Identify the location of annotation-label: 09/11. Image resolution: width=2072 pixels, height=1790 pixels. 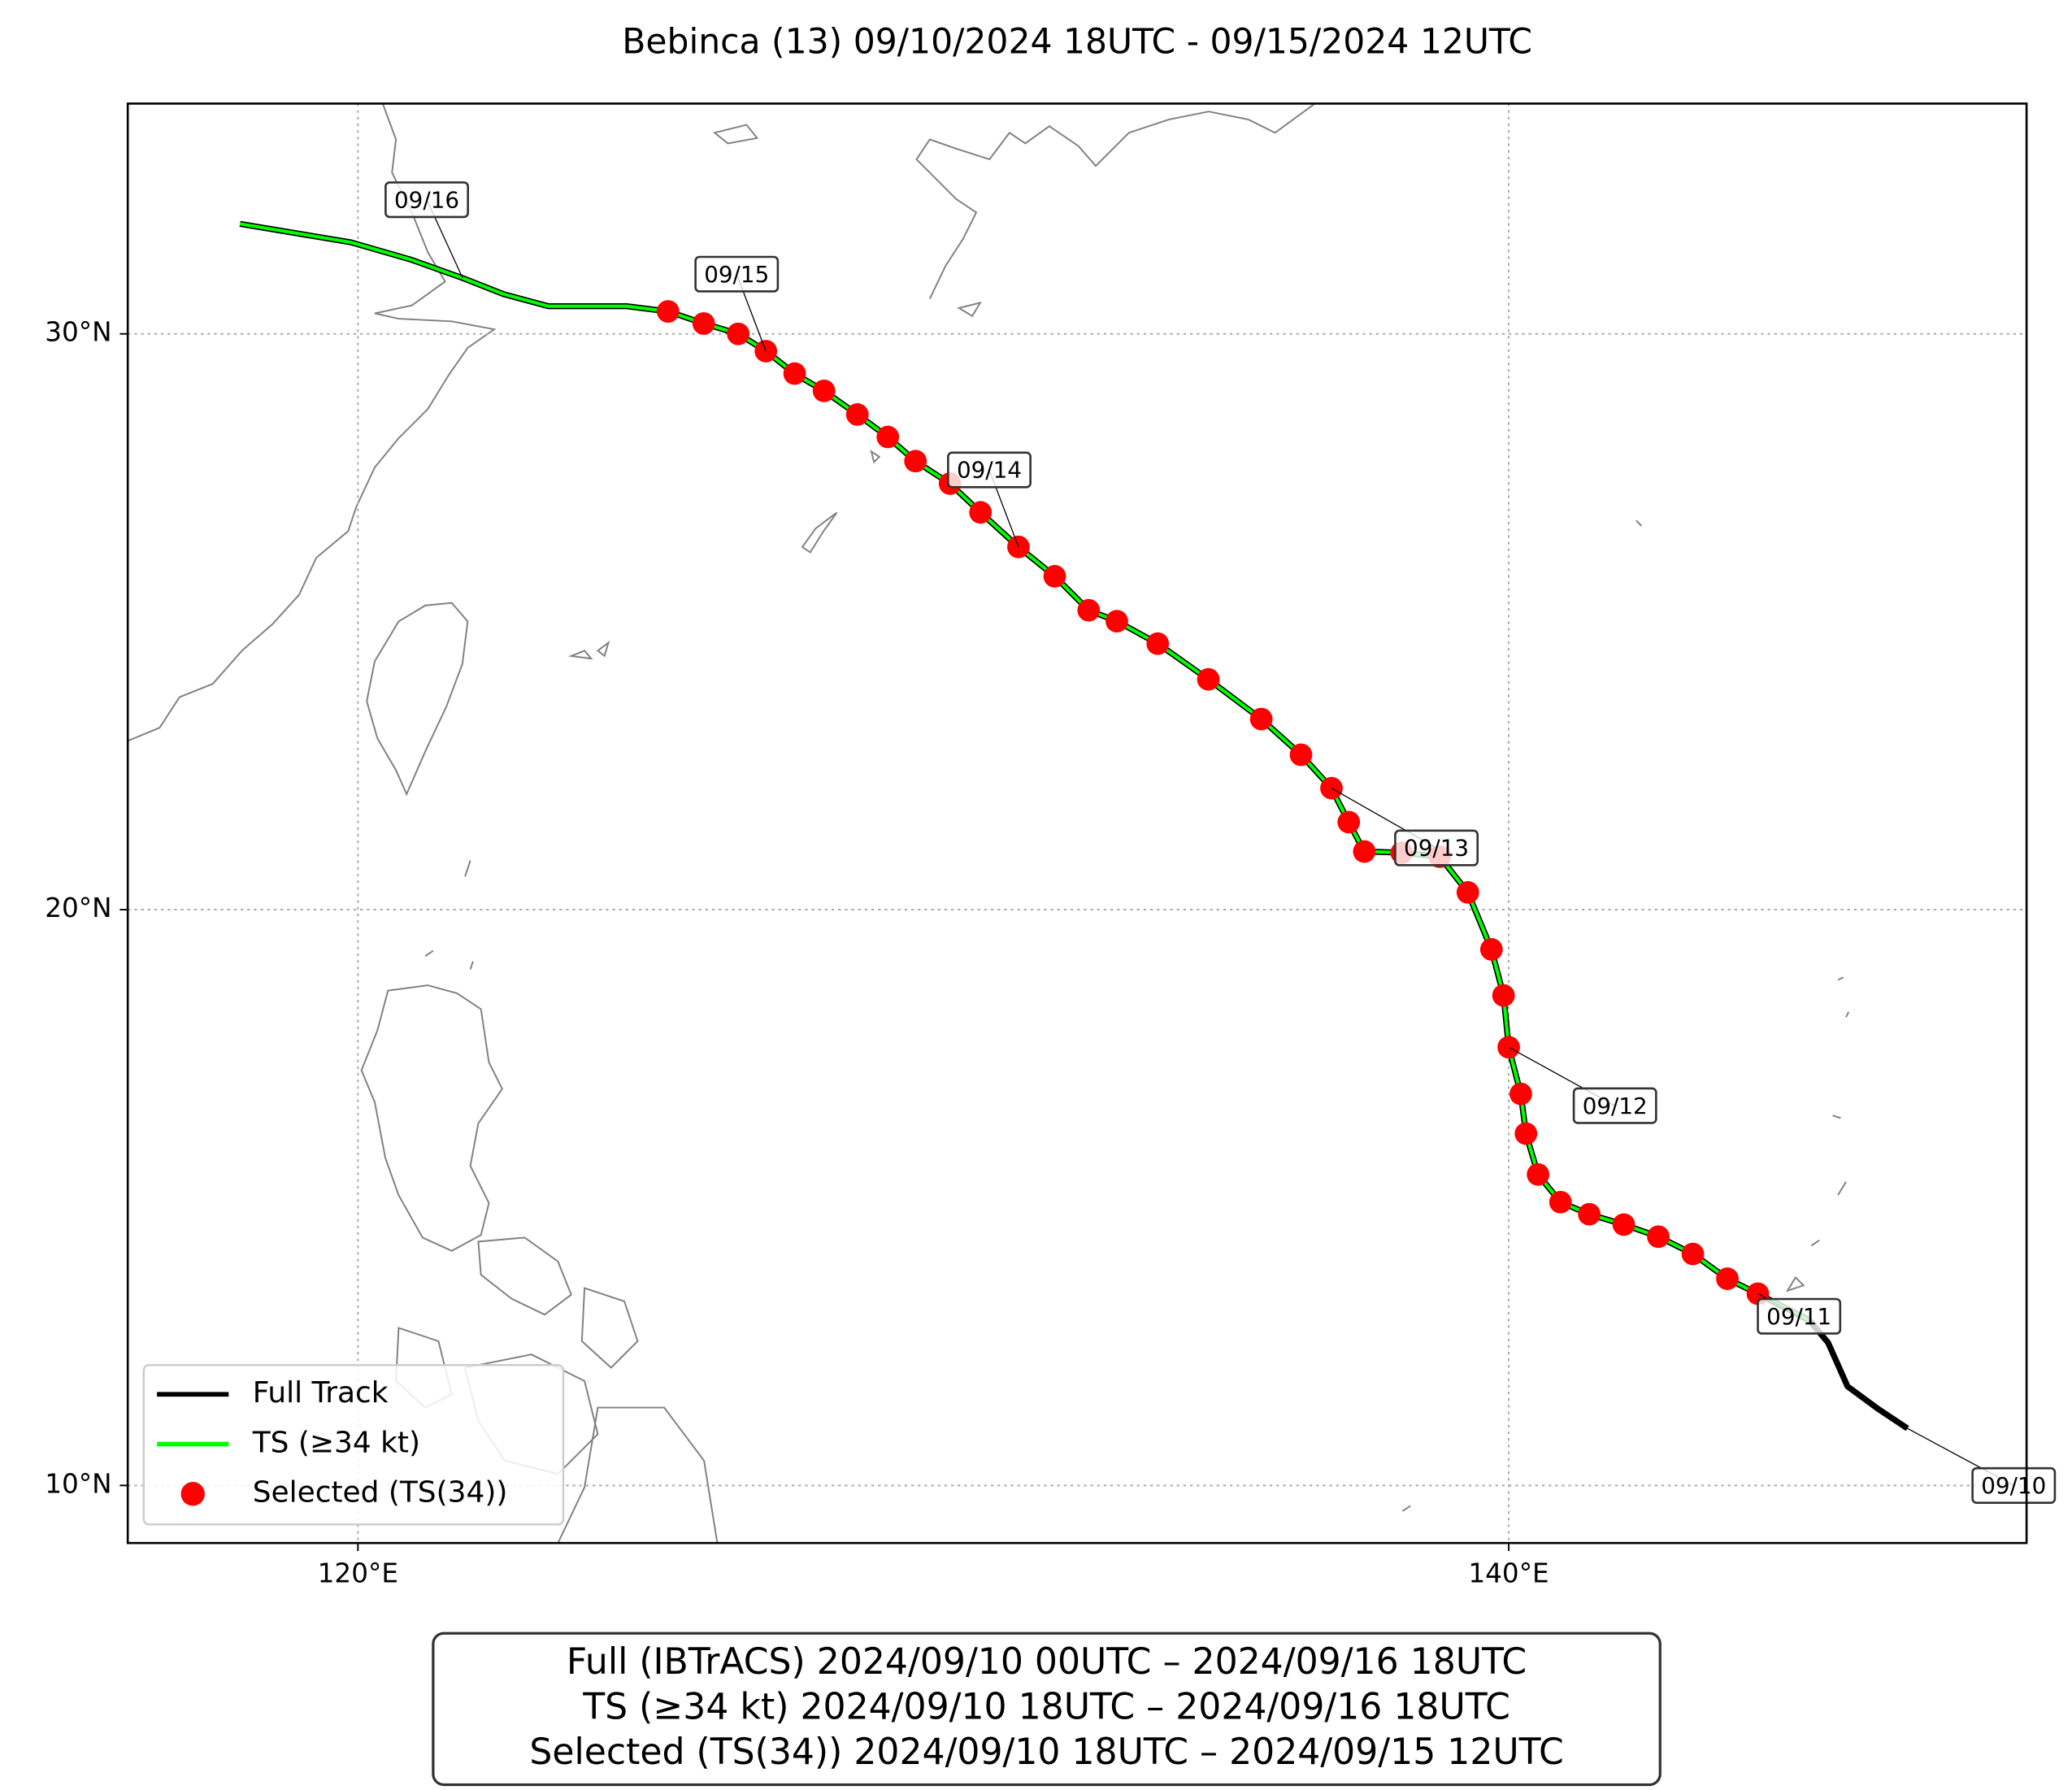
(1798, 1317).